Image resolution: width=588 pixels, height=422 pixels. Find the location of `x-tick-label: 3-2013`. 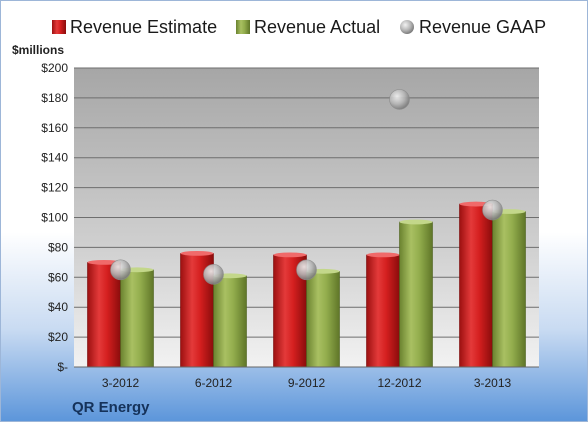

x-tick-label: 3-2013 is located at coordinates (493, 383).